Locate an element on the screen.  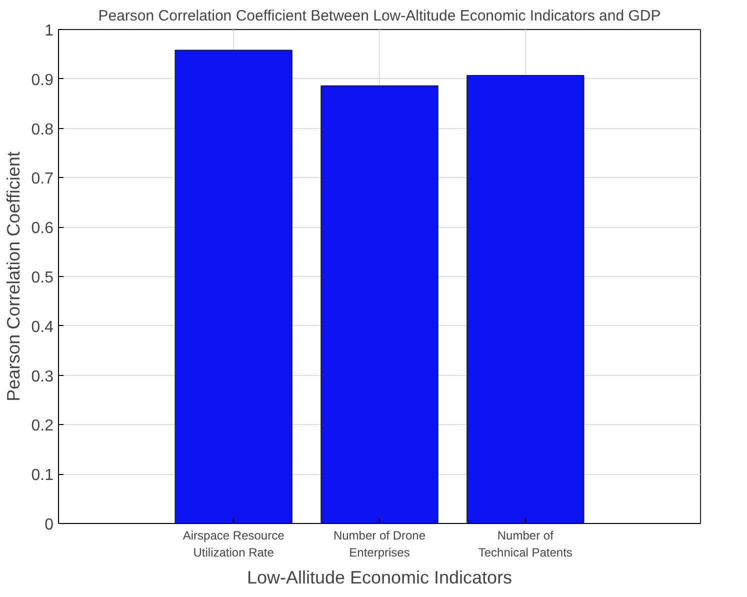
x-tick-label: Number of Technical Patents is located at coordinates (525, 544).